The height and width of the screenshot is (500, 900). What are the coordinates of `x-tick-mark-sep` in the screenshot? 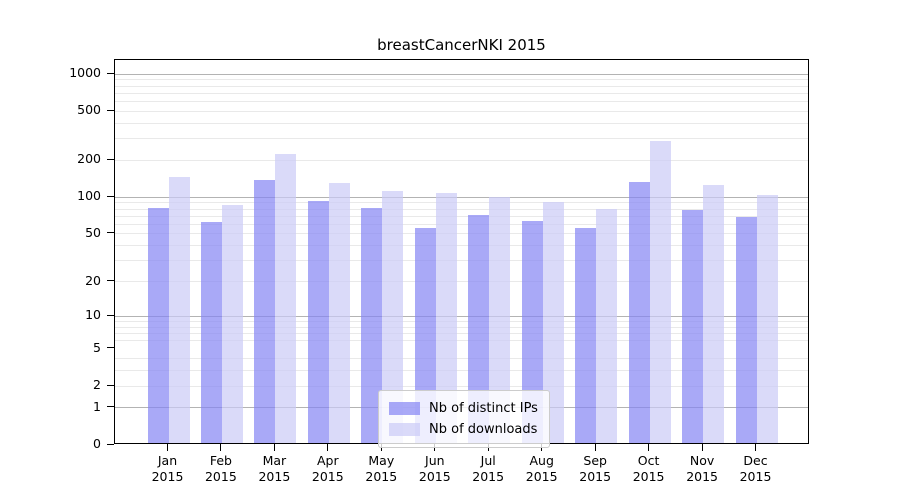 It's located at (595, 447).